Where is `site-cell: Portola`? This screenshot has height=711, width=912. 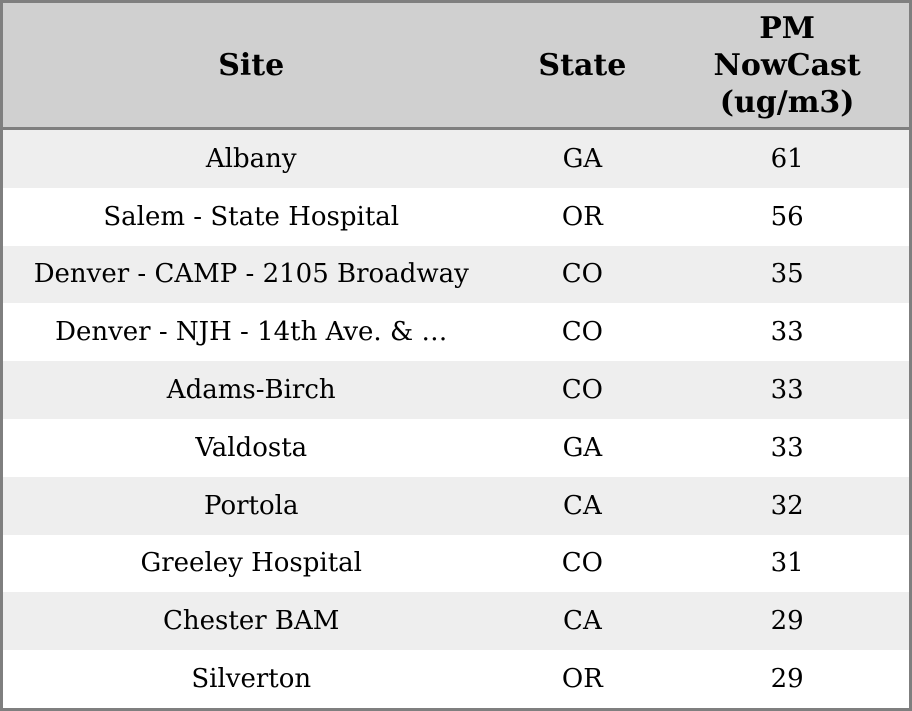
site-cell: Portola is located at coordinates (251, 505).